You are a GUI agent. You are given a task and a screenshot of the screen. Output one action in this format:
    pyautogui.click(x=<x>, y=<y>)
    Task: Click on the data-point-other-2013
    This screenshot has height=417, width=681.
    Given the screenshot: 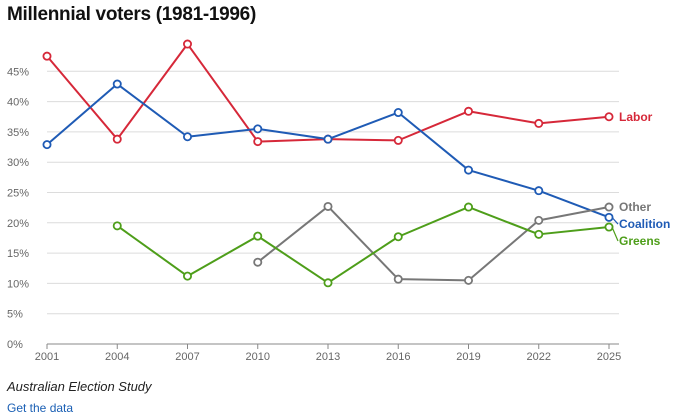 What is the action you would take?
    pyautogui.click(x=328, y=206)
    